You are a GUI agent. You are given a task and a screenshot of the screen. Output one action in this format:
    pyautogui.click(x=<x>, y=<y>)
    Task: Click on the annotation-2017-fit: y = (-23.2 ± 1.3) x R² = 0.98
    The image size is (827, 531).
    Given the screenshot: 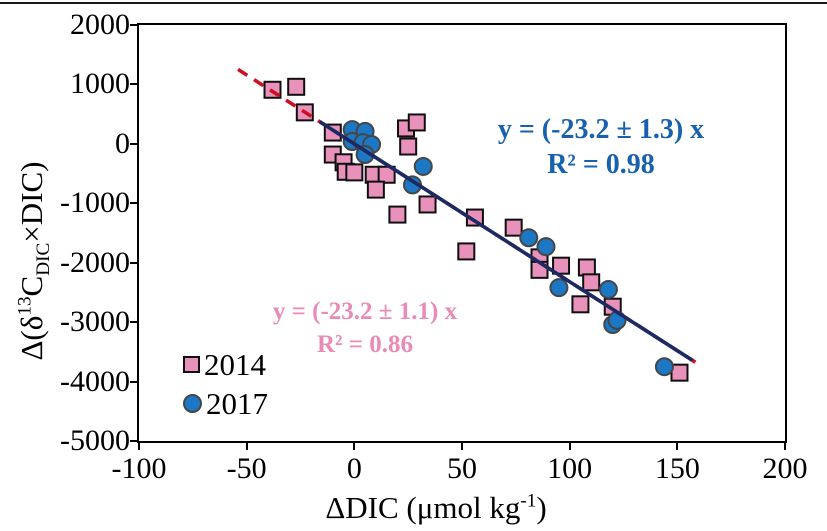 What is the action you would take?
    pyautogui.click(x=601, y=147)
    